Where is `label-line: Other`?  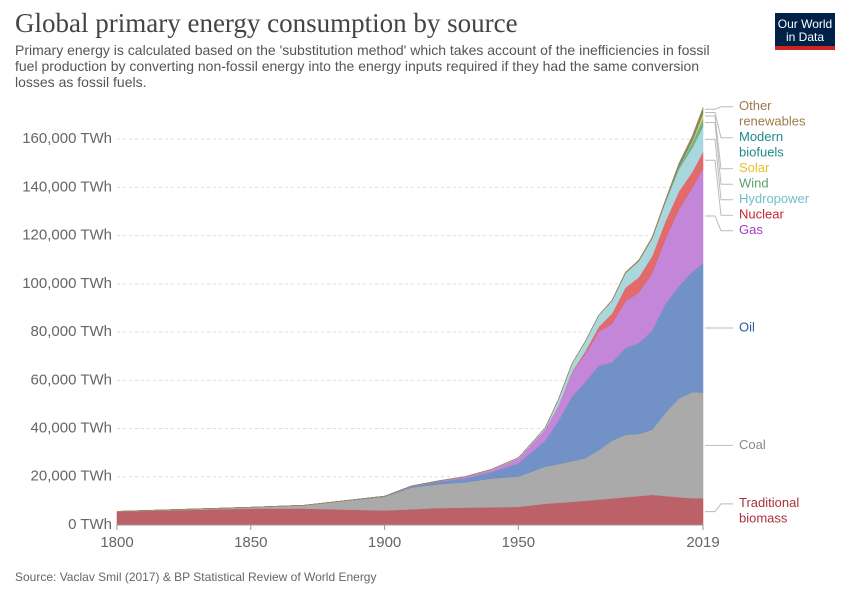 label-line: Other is located at coordinates (757, 105).